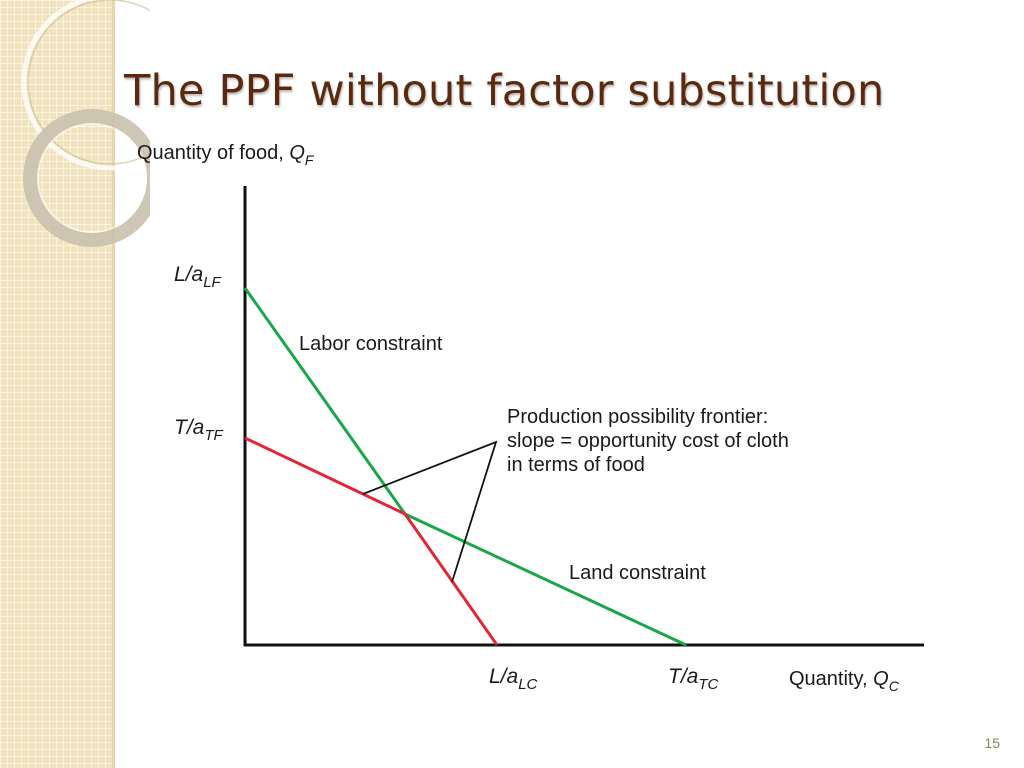 The height and width of the screenshot is (768, 1024). Describe the element at coordinates (430, 511) in the screenshot. I see `ppf-callout-pointer` at that location.